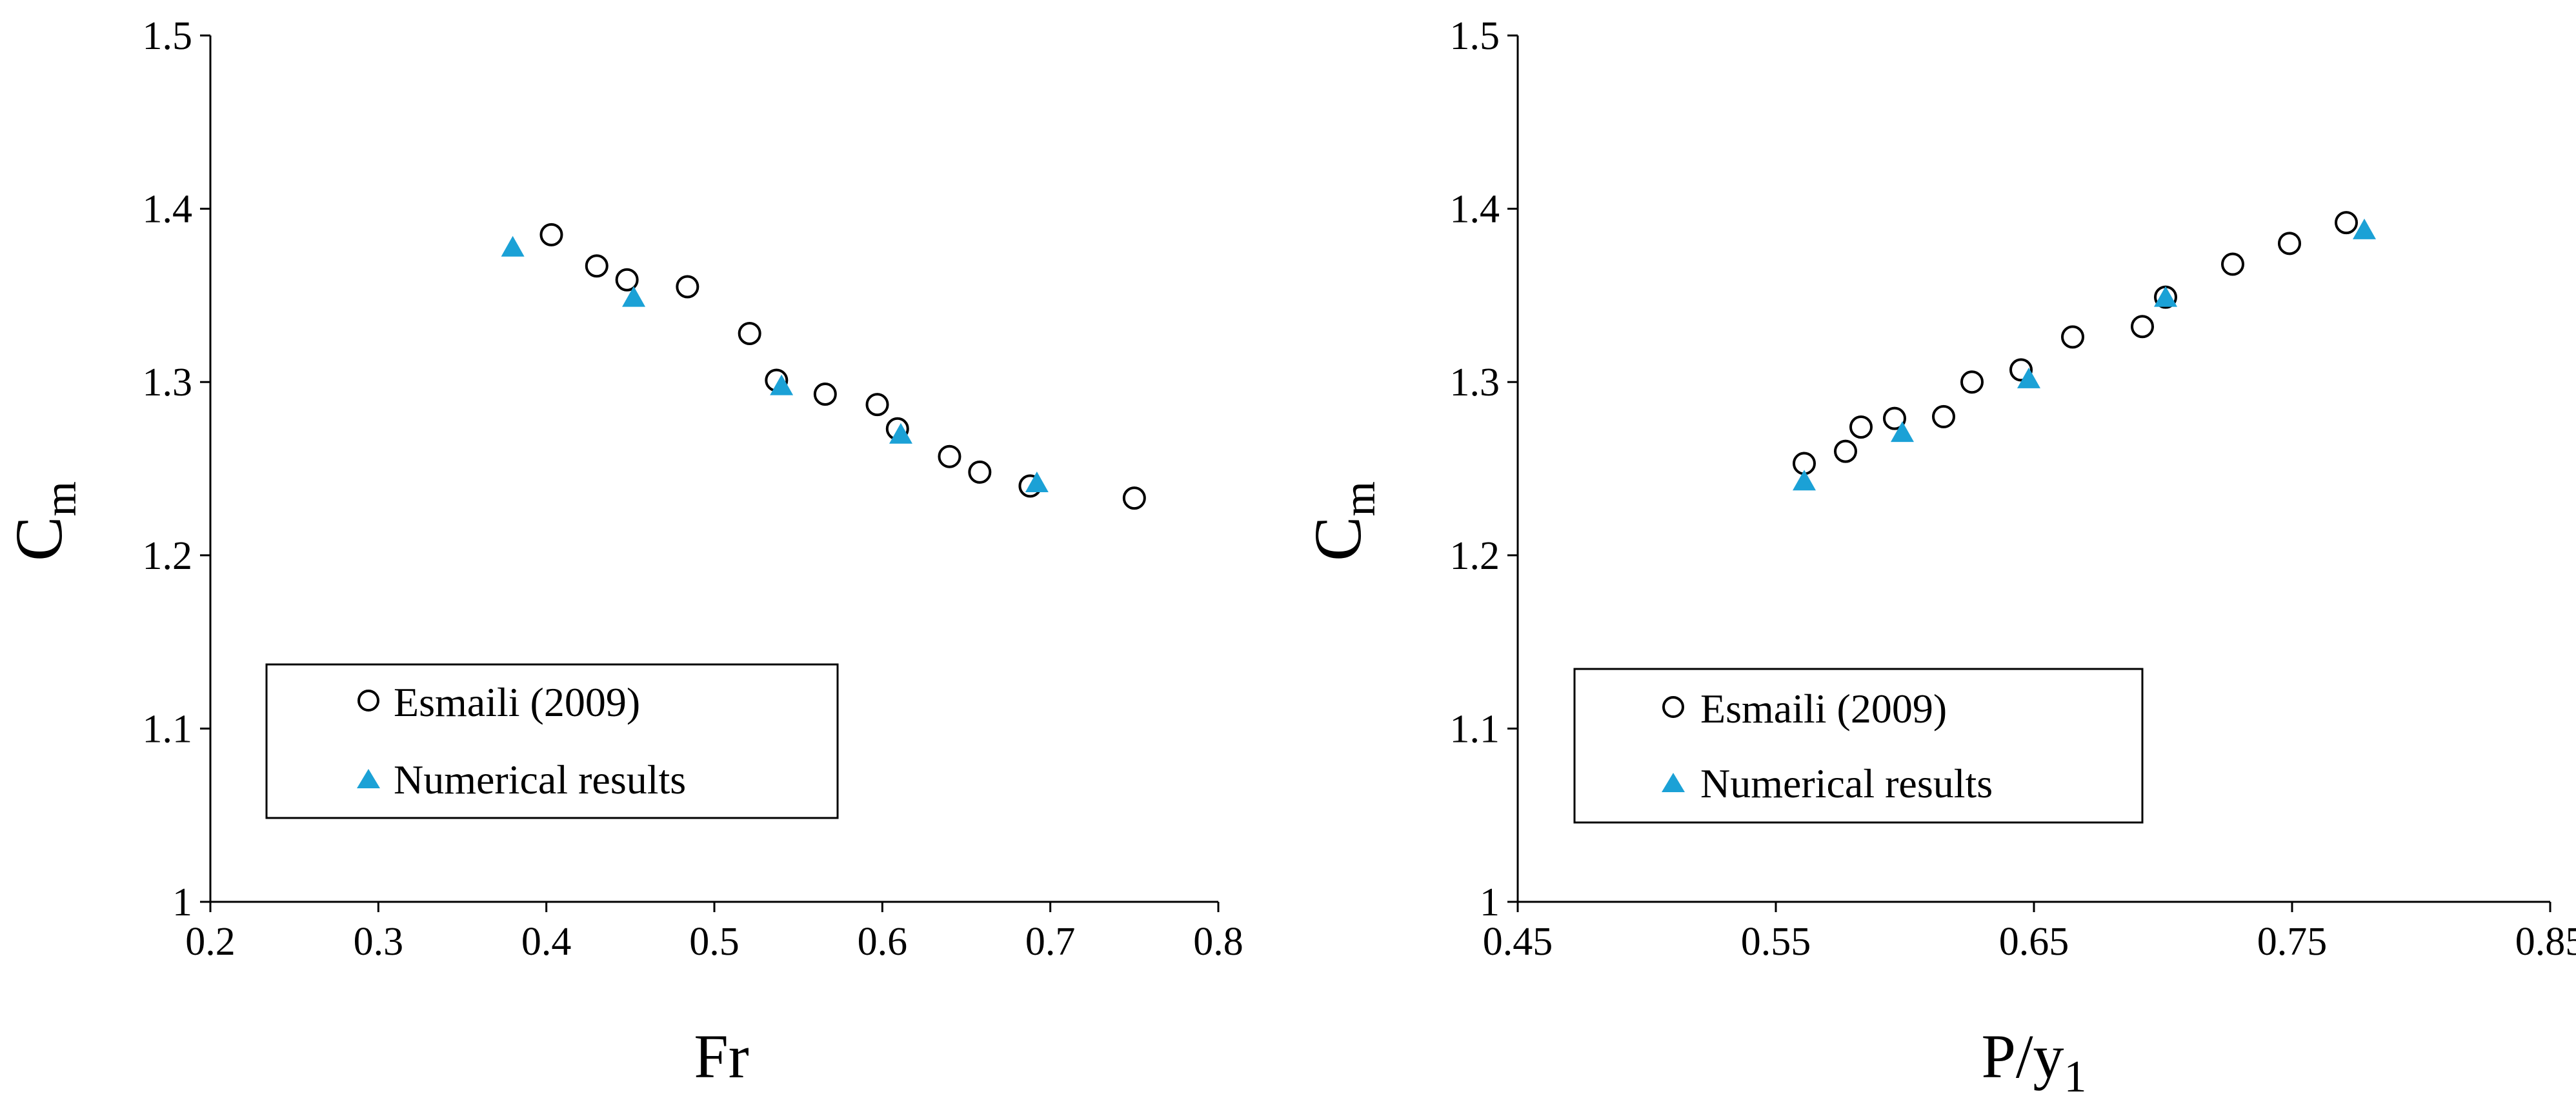  Describe the element at coordinates (721, 1056) in the screenshot. I see `x-axis-title: Fr` at that location.